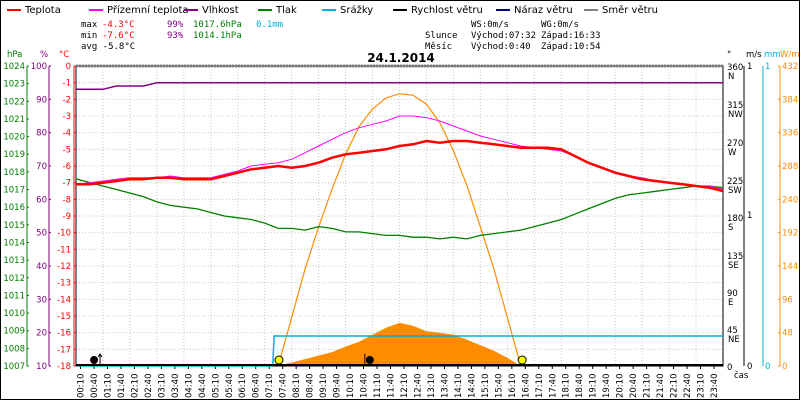 Image resolution: width=800 pixels, height=400 pixels. What do you see at coordinates (189, 386) in the screenshot?
I see `x-tick-label: 04:10` at bounding box center [189, 386].